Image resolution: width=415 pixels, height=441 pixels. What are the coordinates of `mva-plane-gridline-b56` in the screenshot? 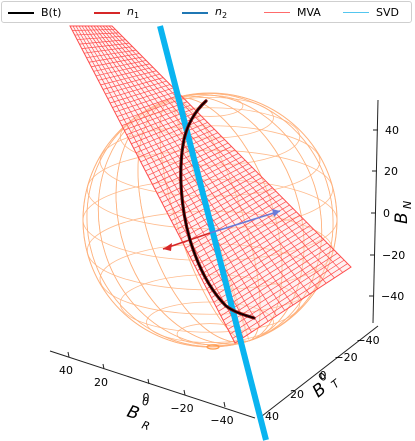 It's located at (252, 249).